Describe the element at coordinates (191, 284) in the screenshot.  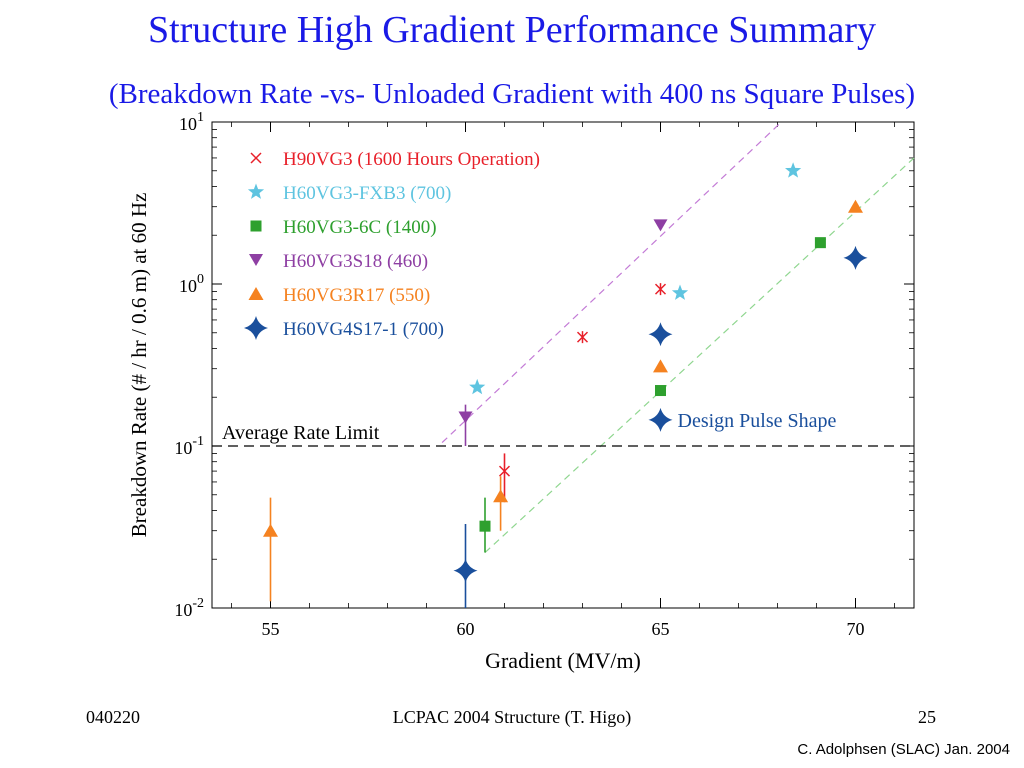
I see `y-tick-label: 10⁰` at that location.